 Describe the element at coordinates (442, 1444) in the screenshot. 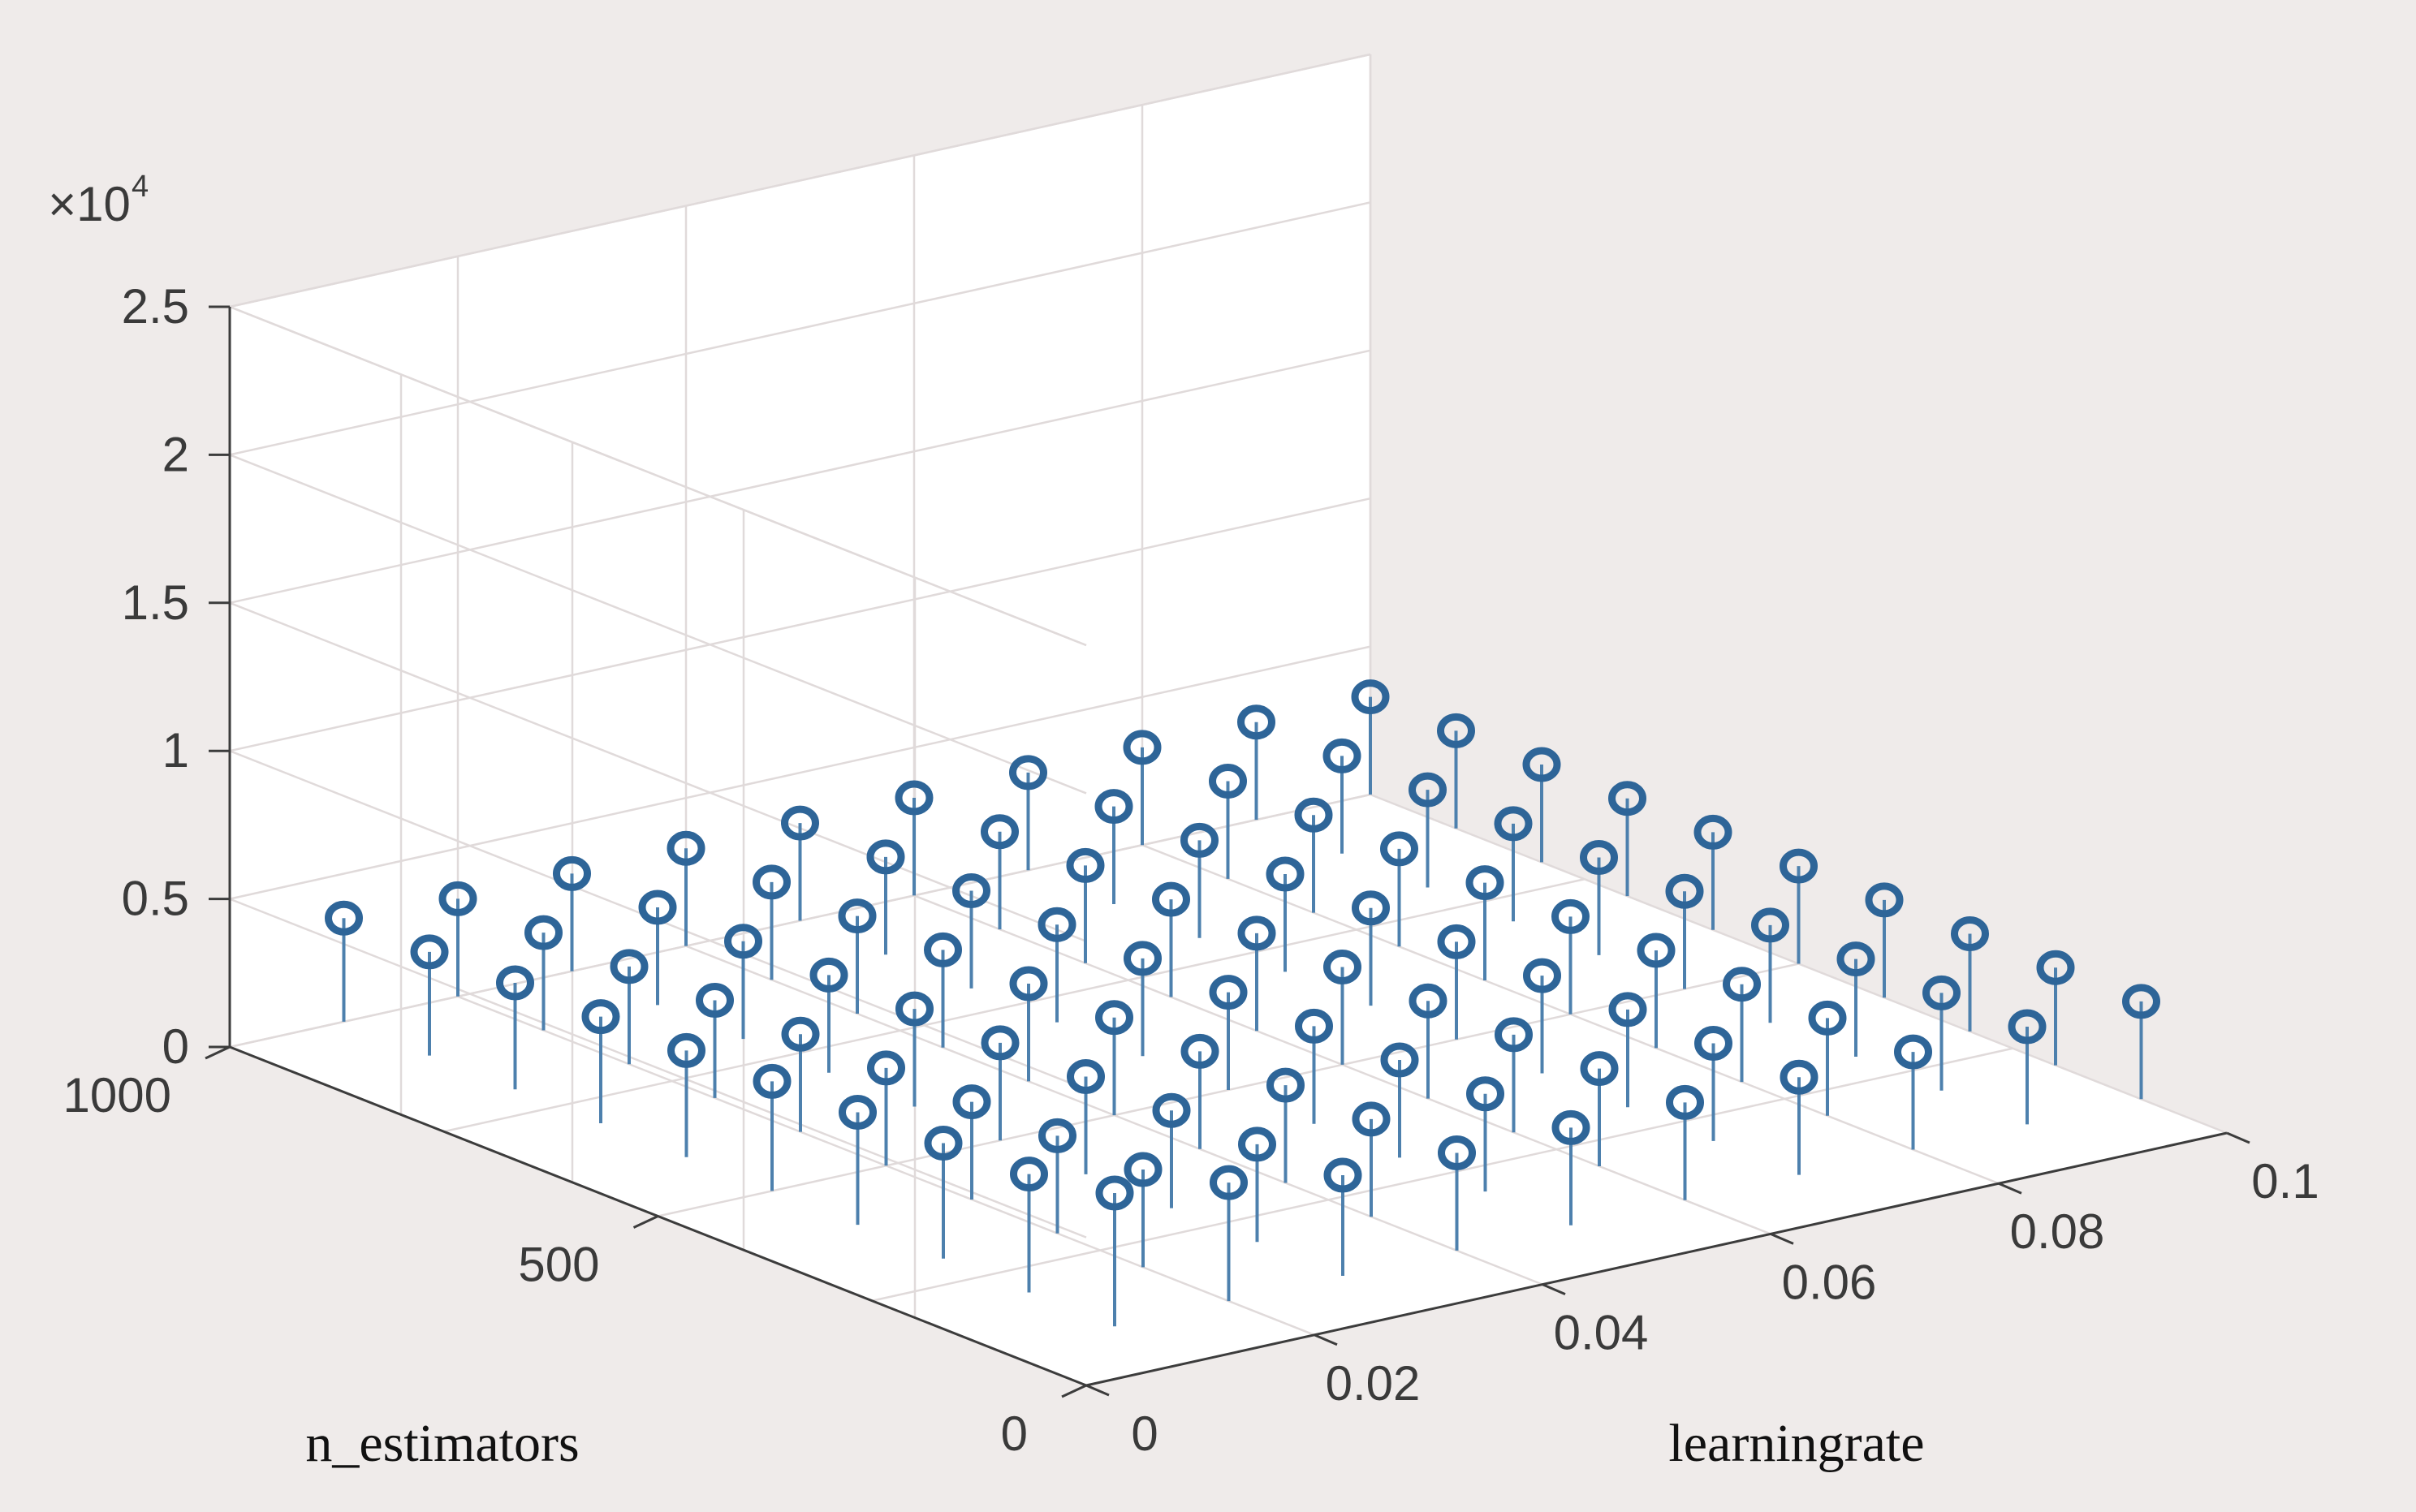

I see `y-axis-label: n_estimators` at that location.